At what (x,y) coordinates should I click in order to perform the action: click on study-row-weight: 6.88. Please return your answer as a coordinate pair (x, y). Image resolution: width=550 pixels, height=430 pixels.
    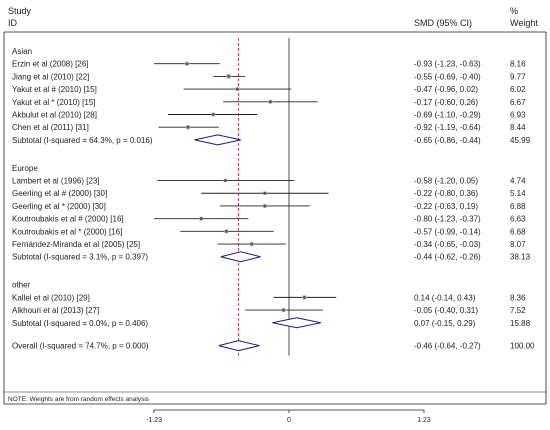
    Looking at the image, I should click on (518, 206).